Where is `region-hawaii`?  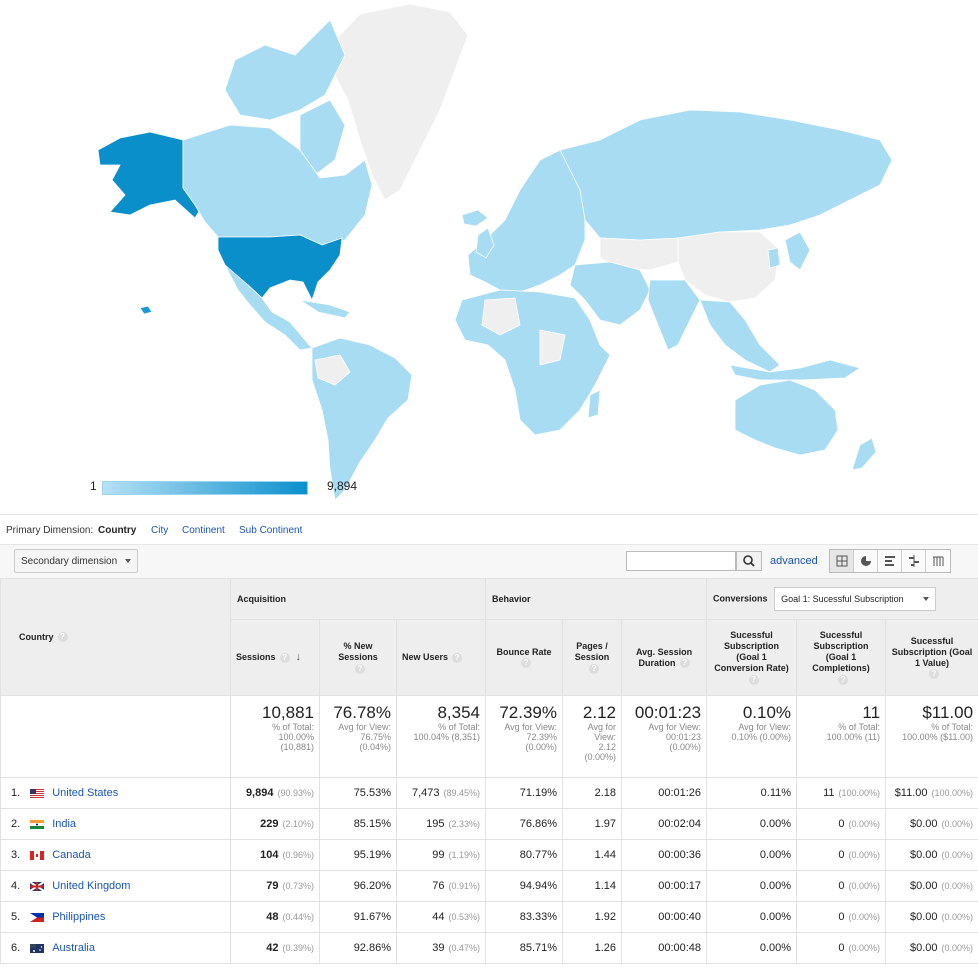
region-hawaii is located at coordinates (146, 310).